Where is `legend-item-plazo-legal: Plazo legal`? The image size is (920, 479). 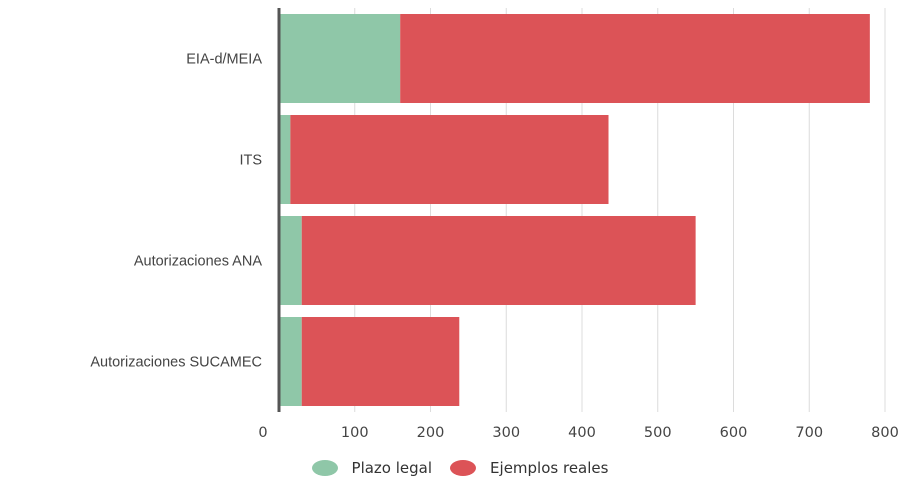 legend-item-plazo-legal: Plazo legal is located at coordinates (372, 467).